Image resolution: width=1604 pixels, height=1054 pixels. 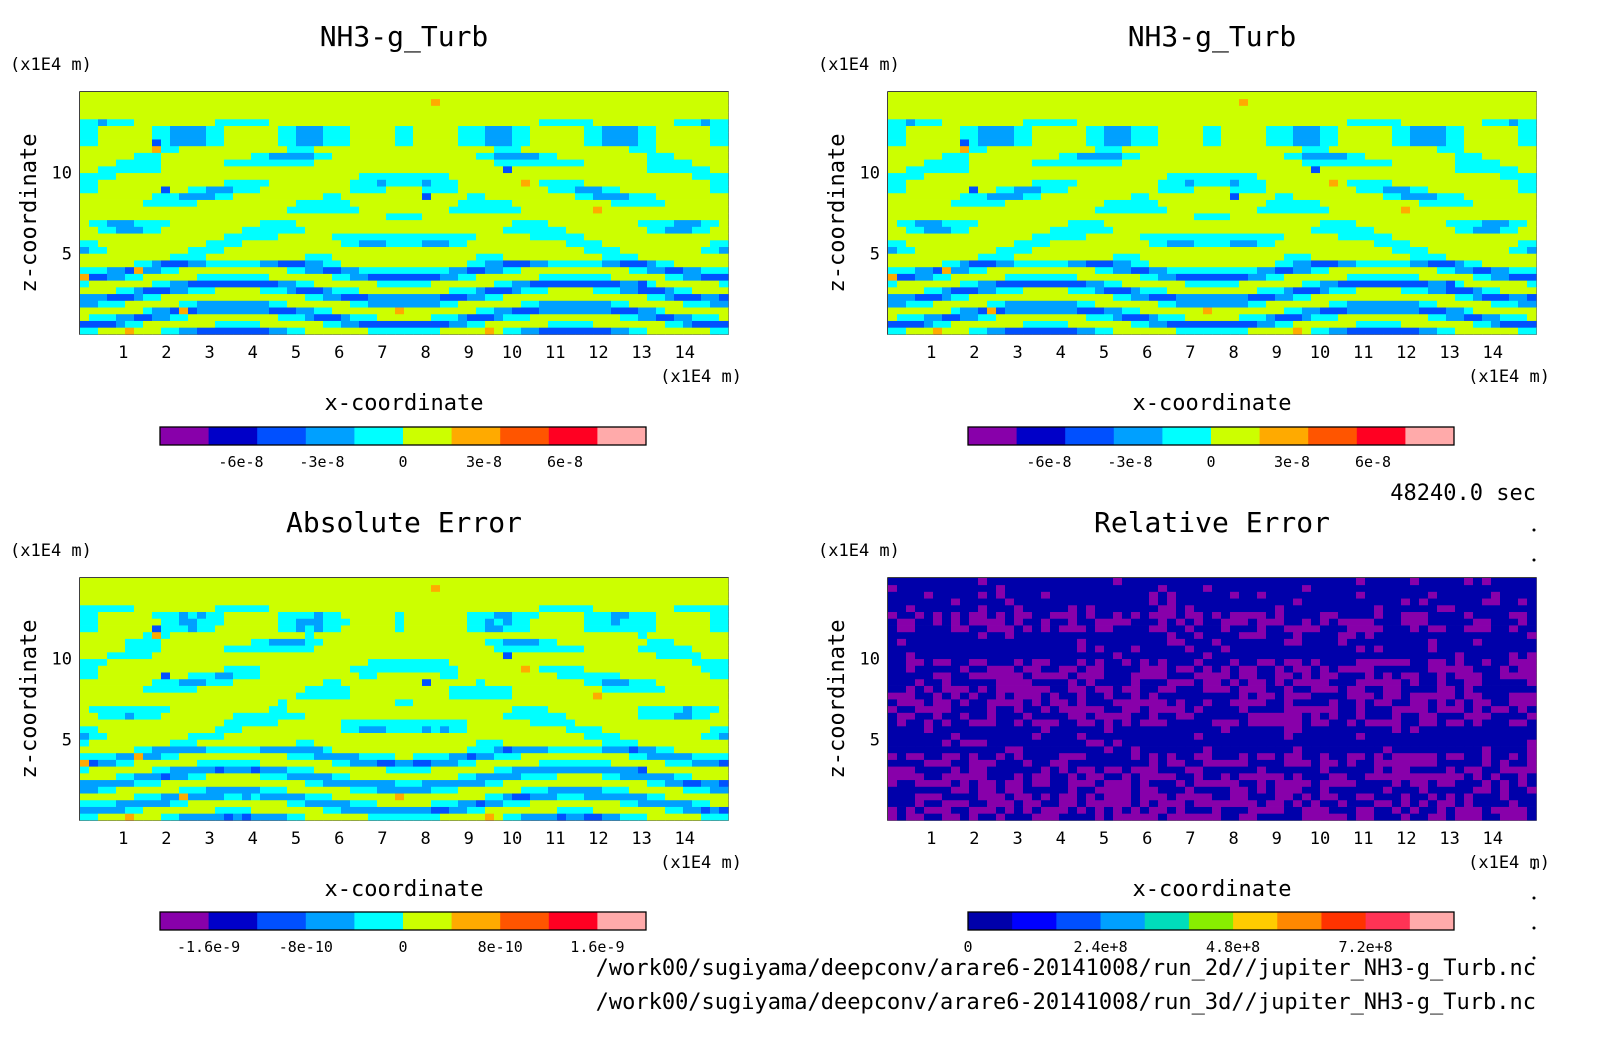 What do you see at coordinates (1381, 436) in the screenshot?
I see `colorbar-swatch` at bounding box center [1381, 436].